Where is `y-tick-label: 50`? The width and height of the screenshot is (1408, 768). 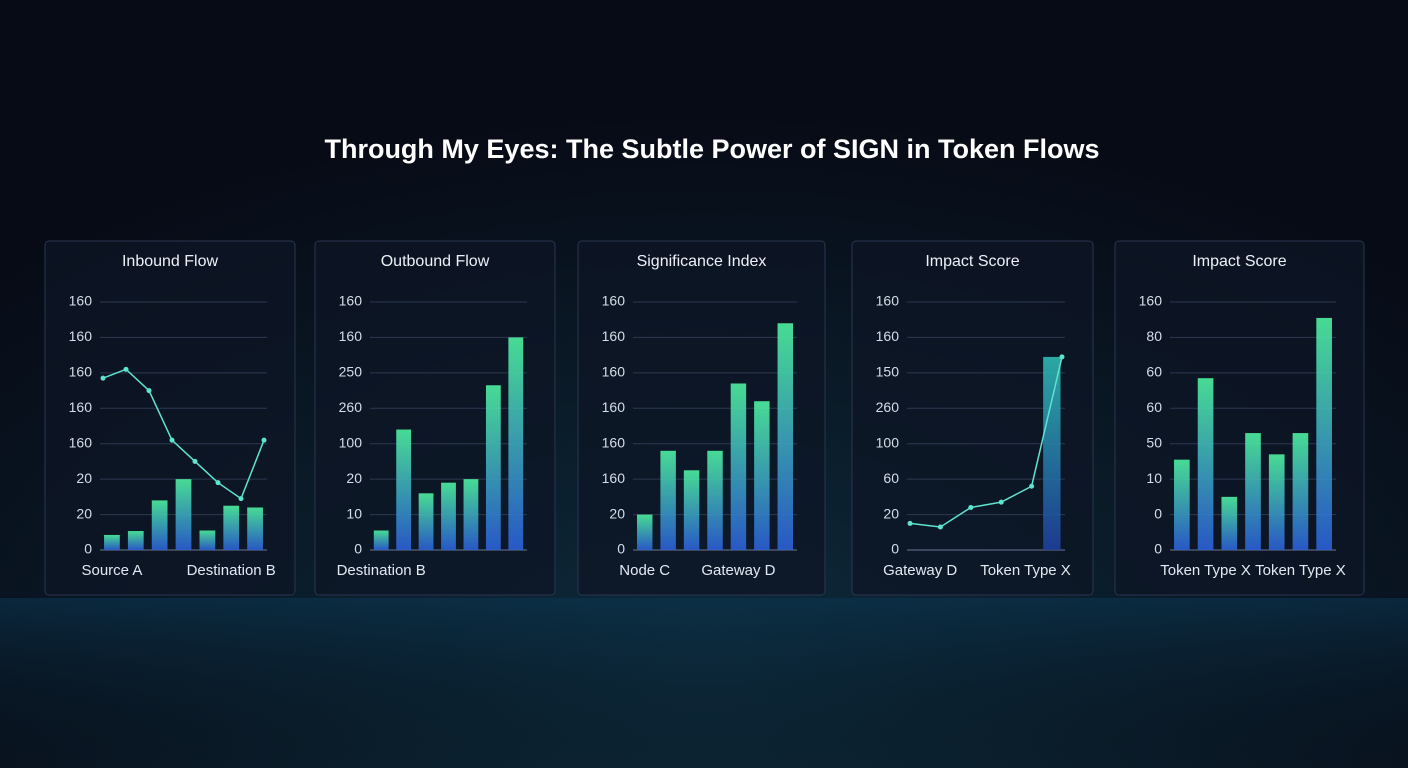
y-tick-label: 50 is located at coordinates (1154, 442).